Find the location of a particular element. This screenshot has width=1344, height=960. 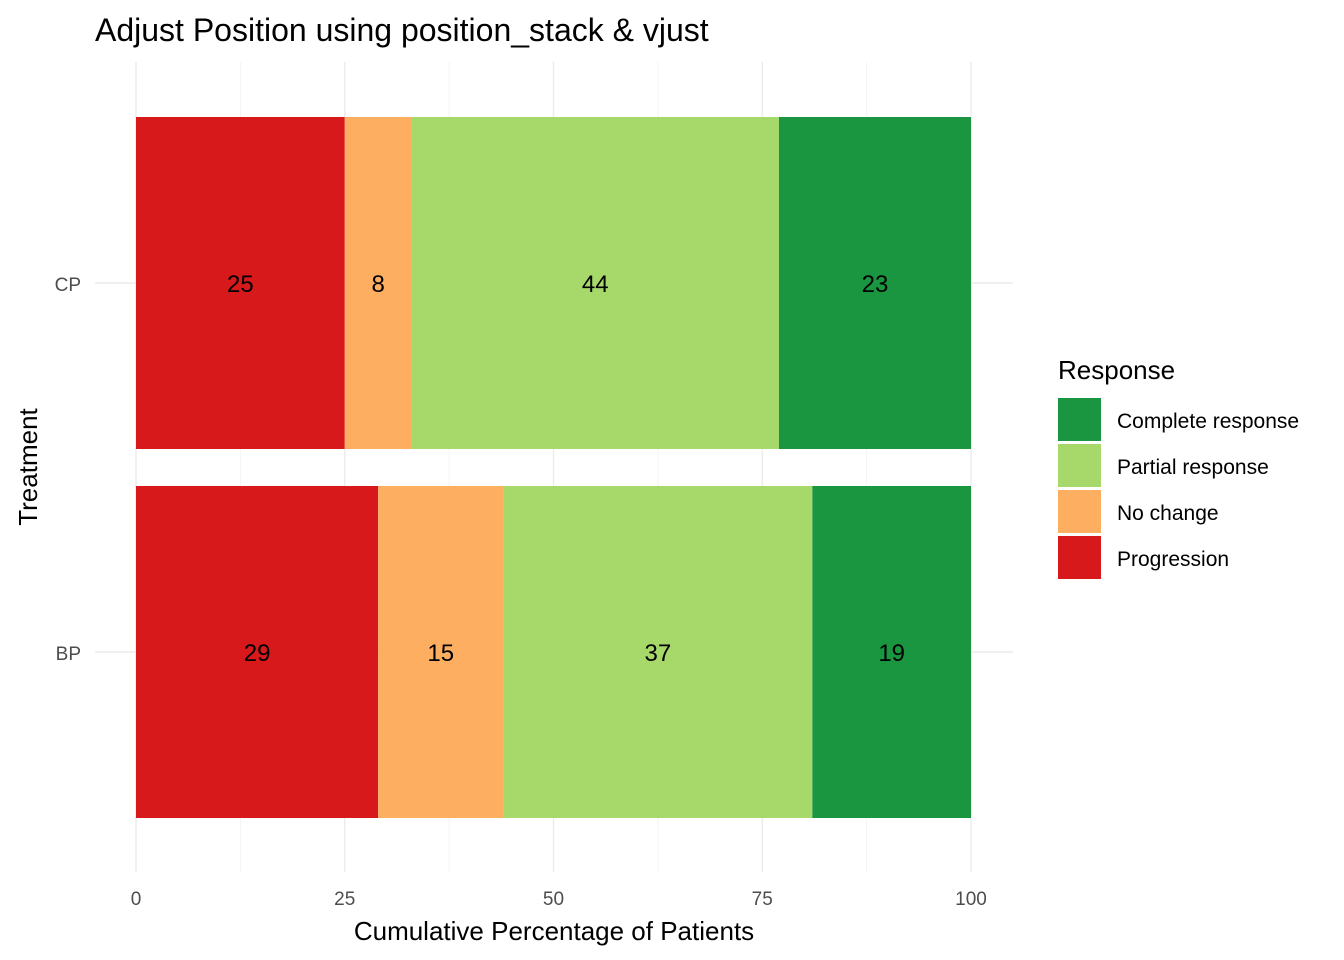

data-label: 23 is located at coordinates (875, 284).